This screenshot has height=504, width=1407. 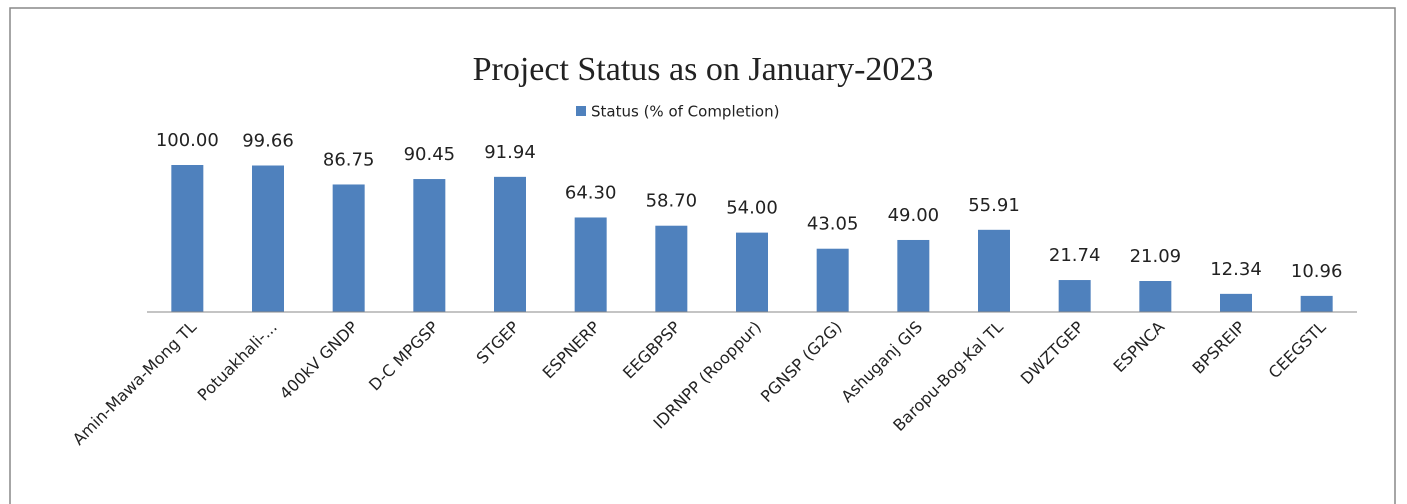 What do you see at coordinates (1317, 271) in the screenshot?
I see `data-label: 10.96` at bounding box center [1317, 271].